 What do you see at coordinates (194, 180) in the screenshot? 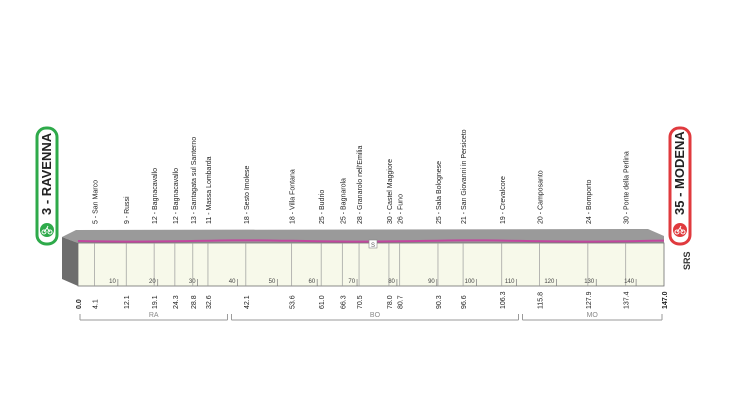
I see `checkpoint-label: 13 - Santagata sul Santerno` at bounding box center [194, 180].